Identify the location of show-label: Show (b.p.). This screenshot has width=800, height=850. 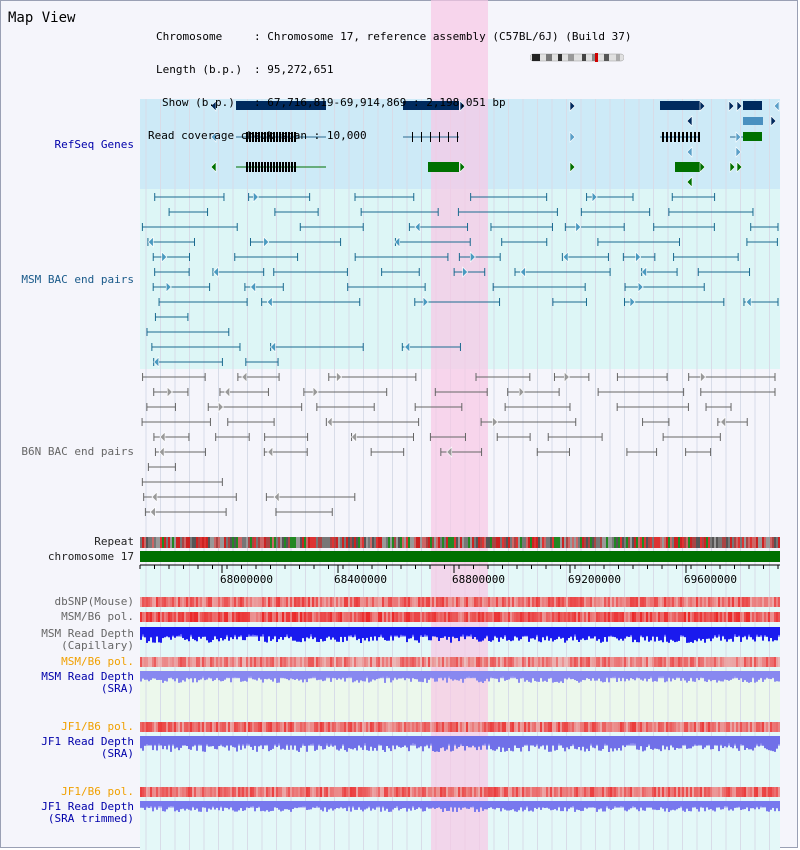
(198, 102).